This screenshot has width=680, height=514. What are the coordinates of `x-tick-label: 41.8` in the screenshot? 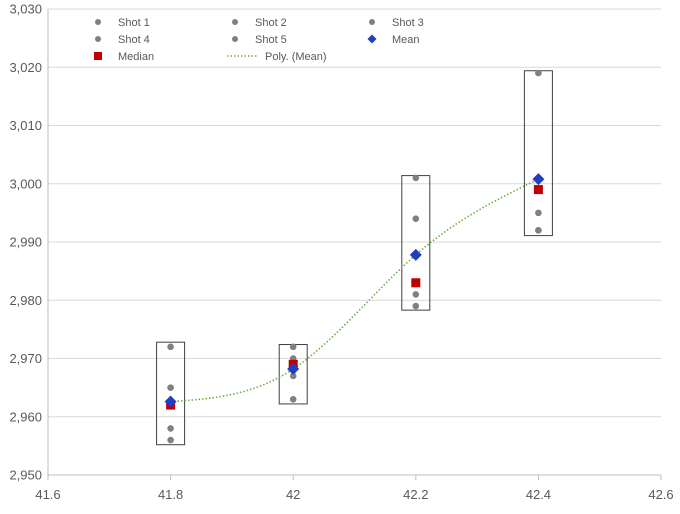 It's located at (170, 494).